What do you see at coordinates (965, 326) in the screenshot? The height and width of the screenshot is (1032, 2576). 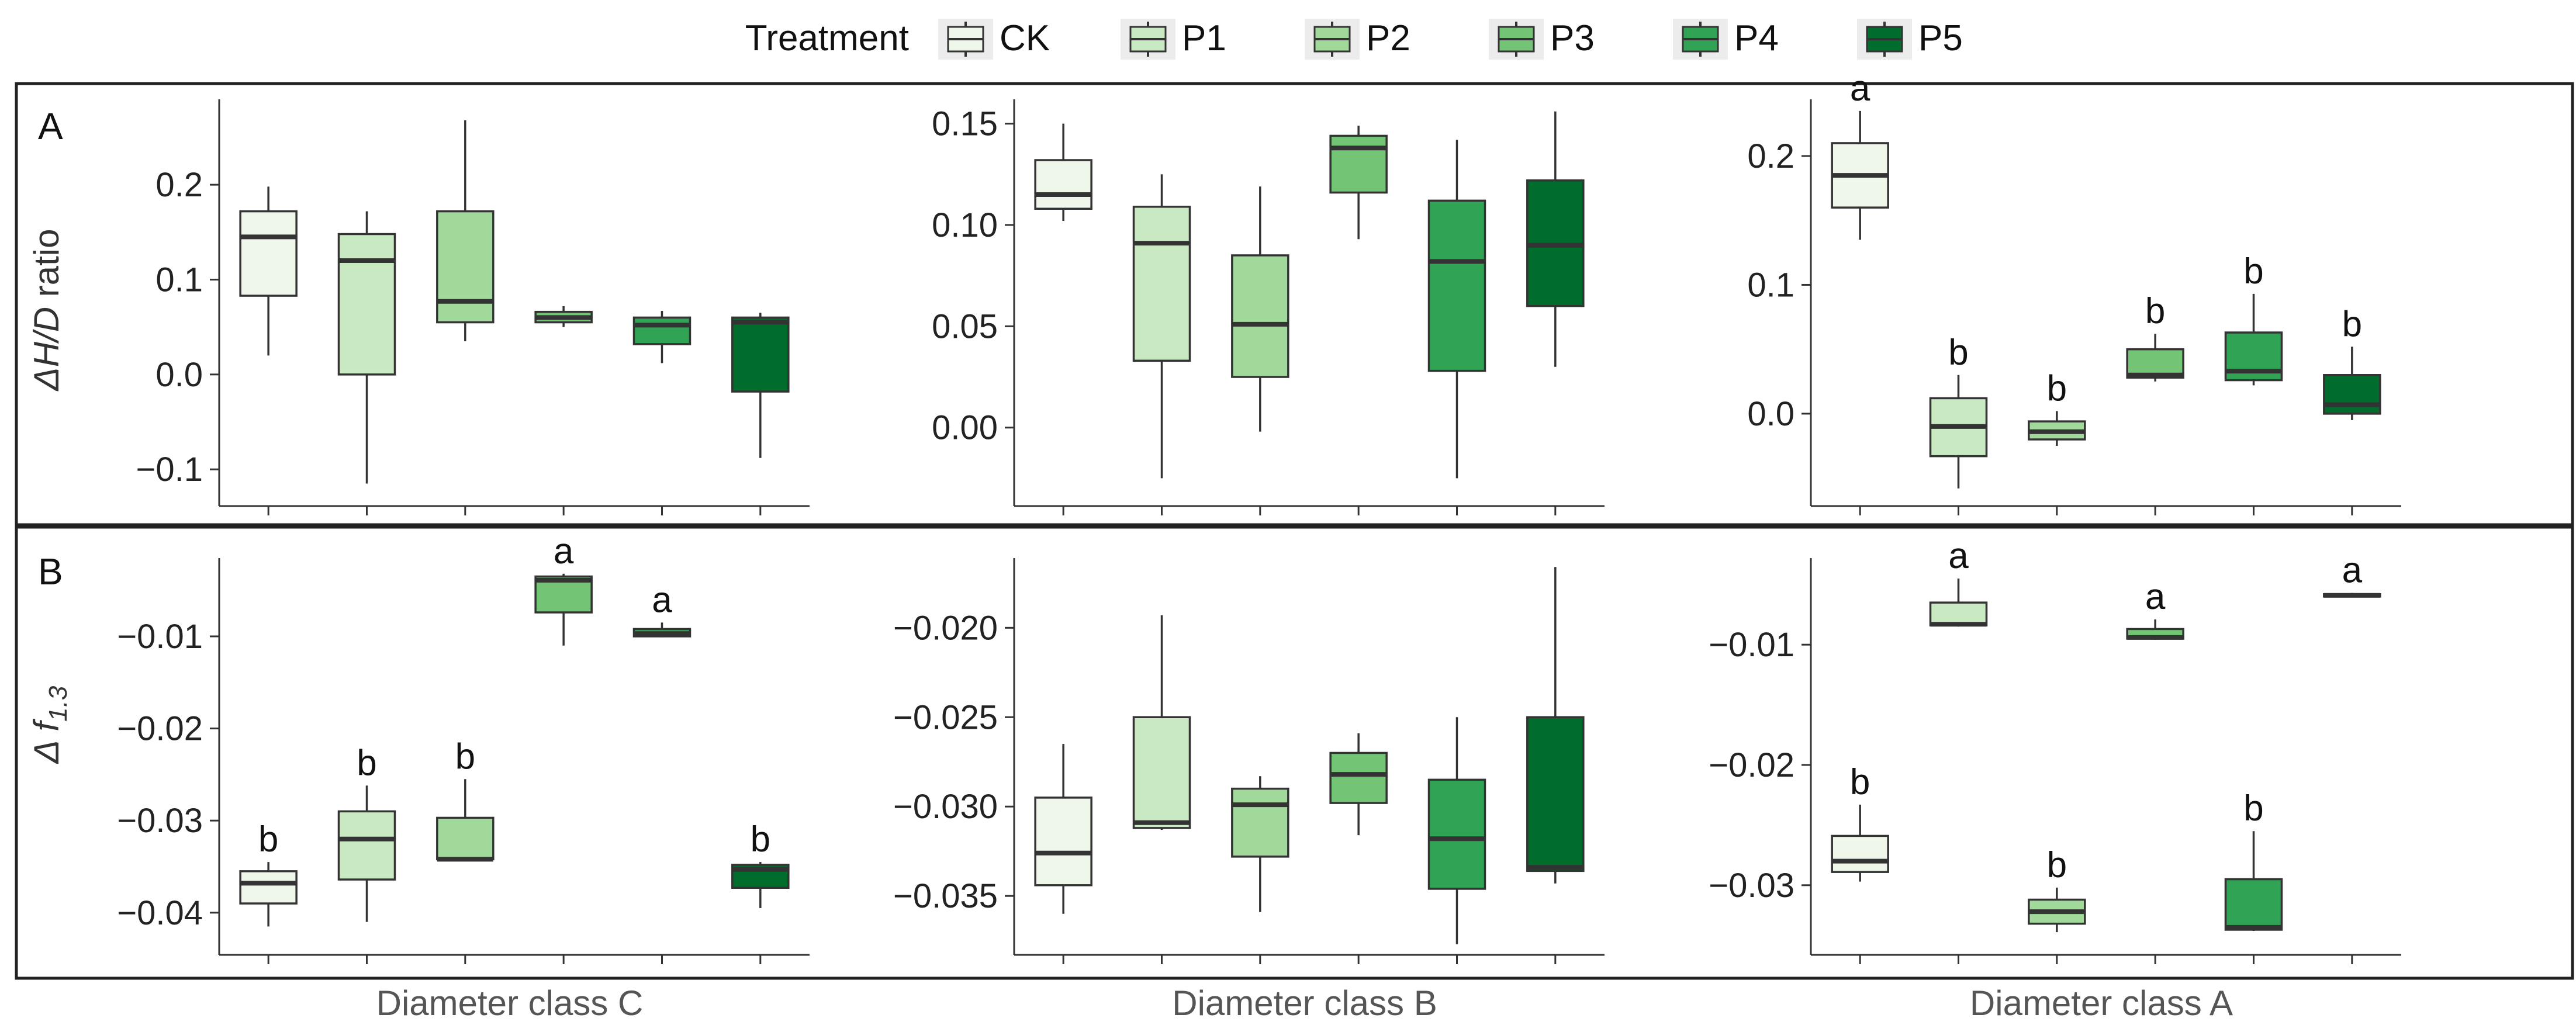 I see `y-tick-label: 0.05` at bounding box center [965, 326].